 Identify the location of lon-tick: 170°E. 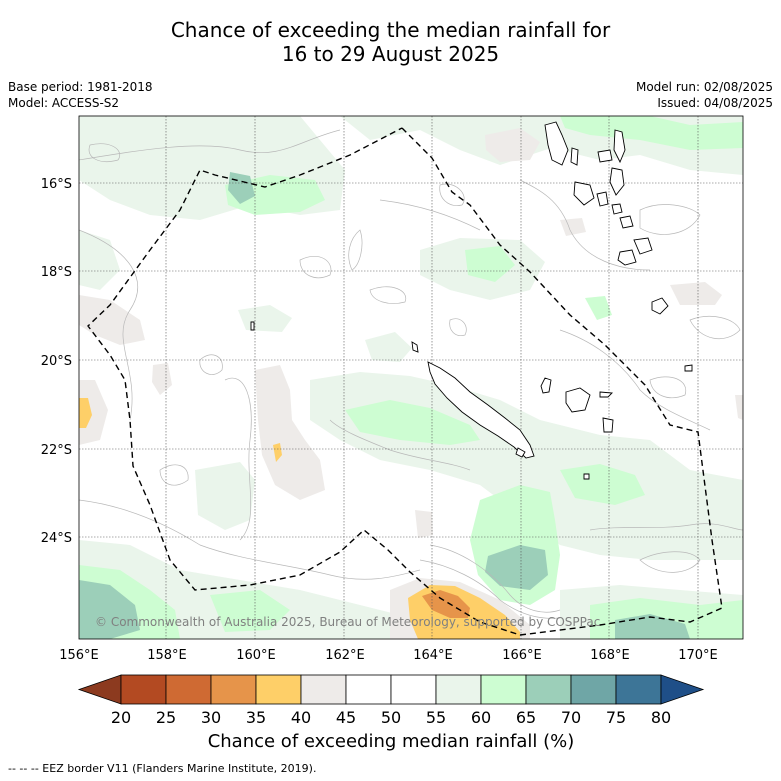
(698, 655).